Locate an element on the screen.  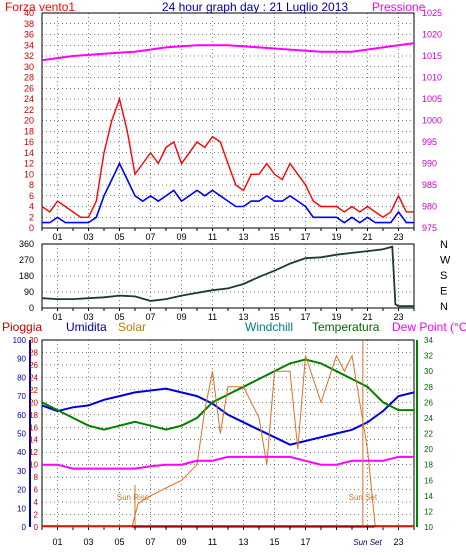
p1-ytick-left-7: 14 is located at coordinates (29, 153).